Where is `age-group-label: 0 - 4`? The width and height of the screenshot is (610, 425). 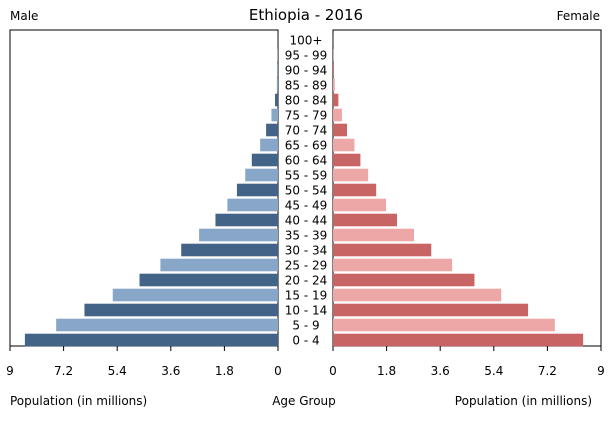
age-group-label: 0 - 4 is located at coordinates (305, 341).